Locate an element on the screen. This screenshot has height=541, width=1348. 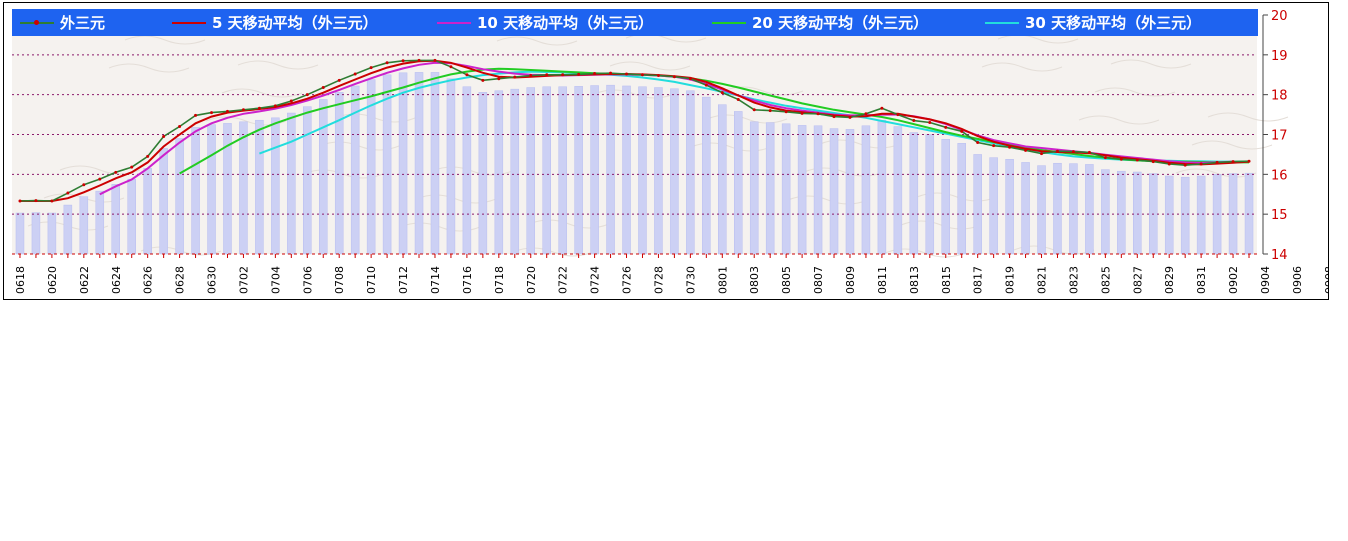
x-tick-label: 0811 is located at coordinates (882, 280).